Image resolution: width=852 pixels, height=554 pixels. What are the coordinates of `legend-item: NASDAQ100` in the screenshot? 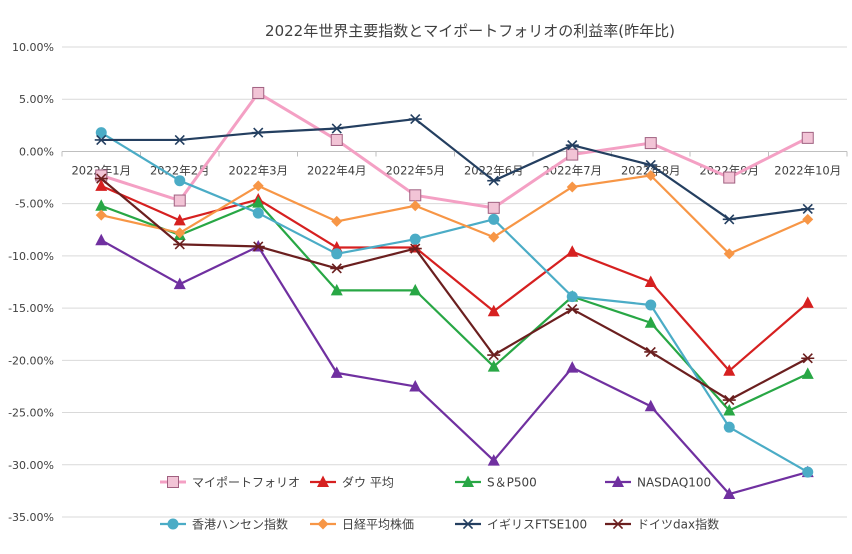 It's located at (658, 482).